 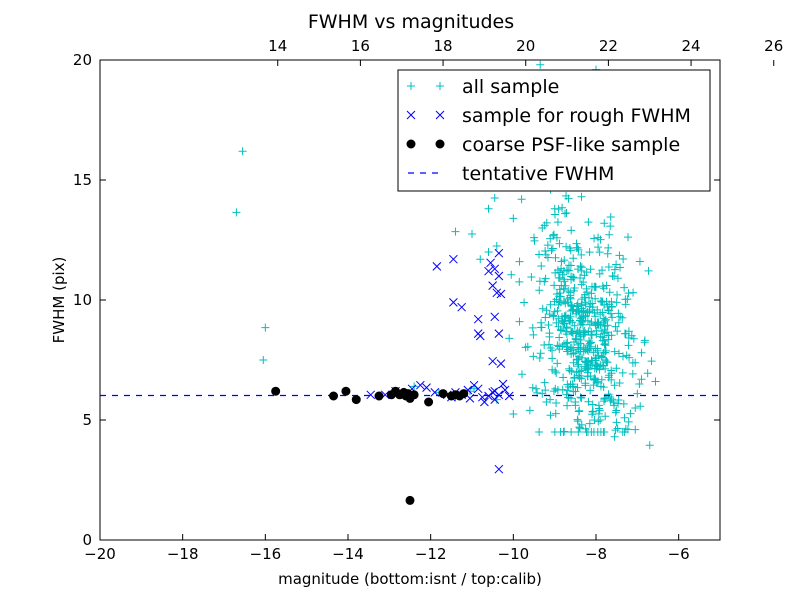 What do you see at coordinates (360, 46) in the screenshot?
I see `top-x-tick-label: 16` at bounding box center [360, 46].